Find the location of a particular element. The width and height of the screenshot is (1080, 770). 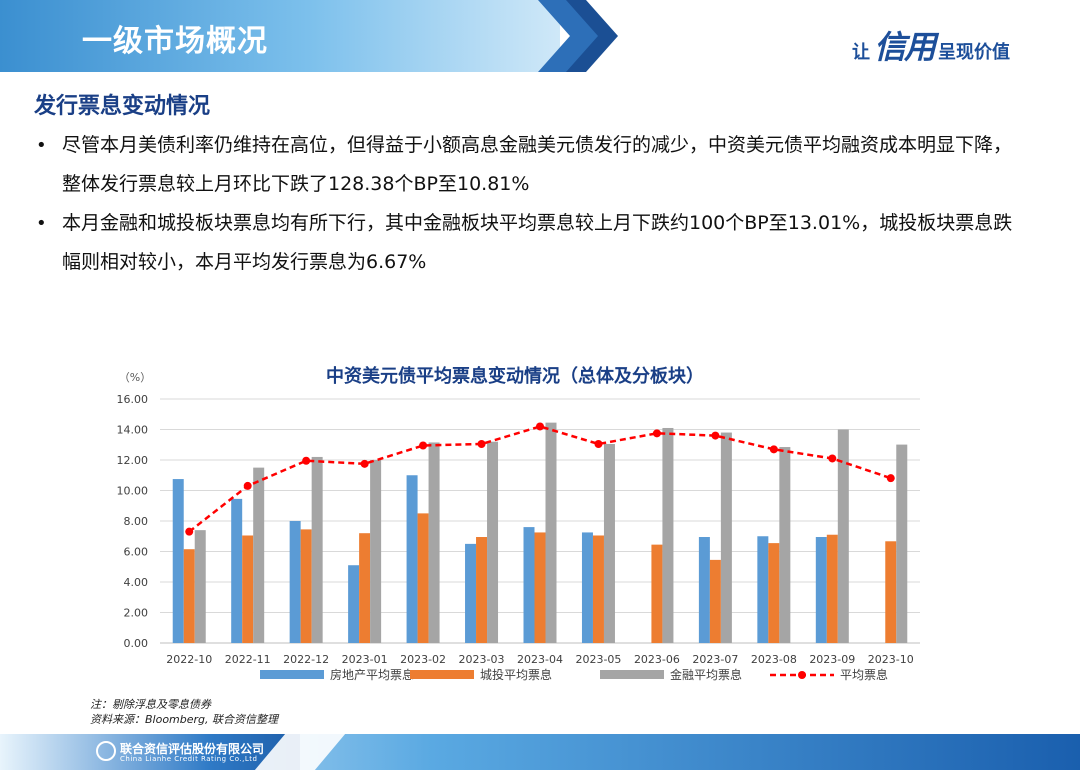

y-tick-label: 16.00 is located at coordinates (133, 399).